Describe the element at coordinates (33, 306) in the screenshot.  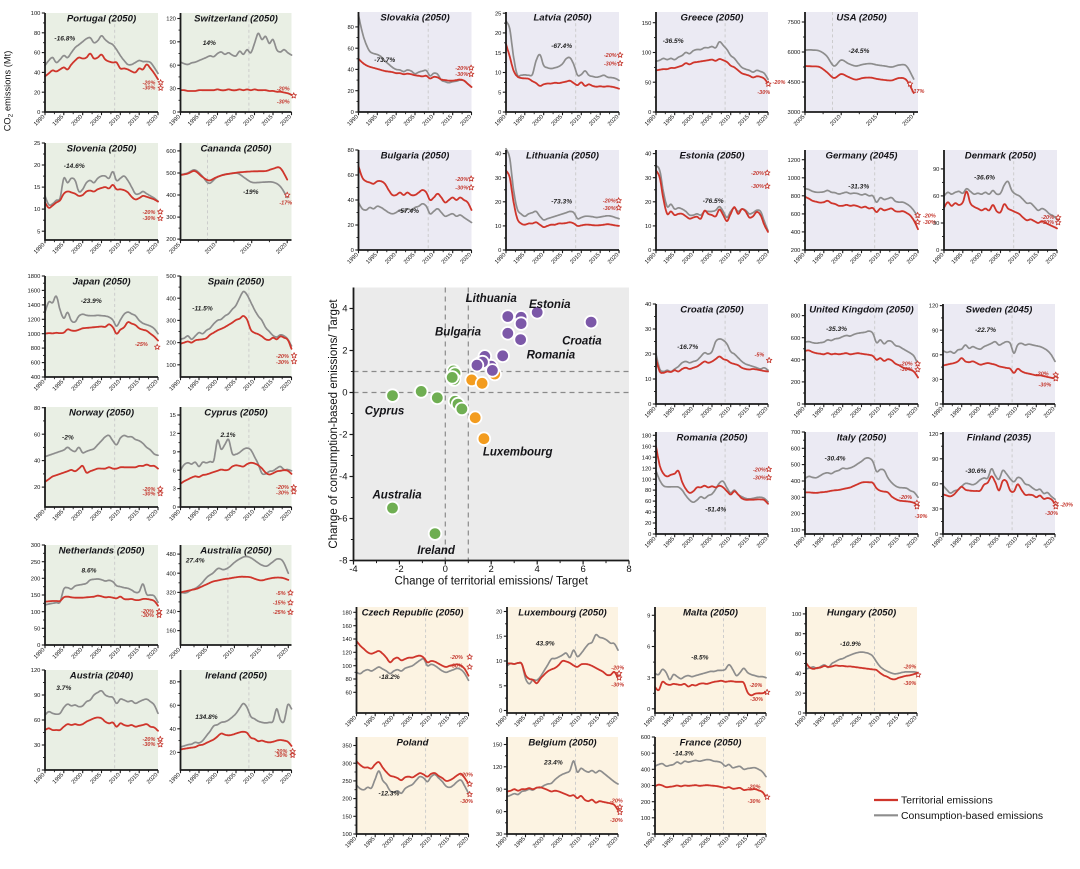
I see `svg-text: 1400` at that location.